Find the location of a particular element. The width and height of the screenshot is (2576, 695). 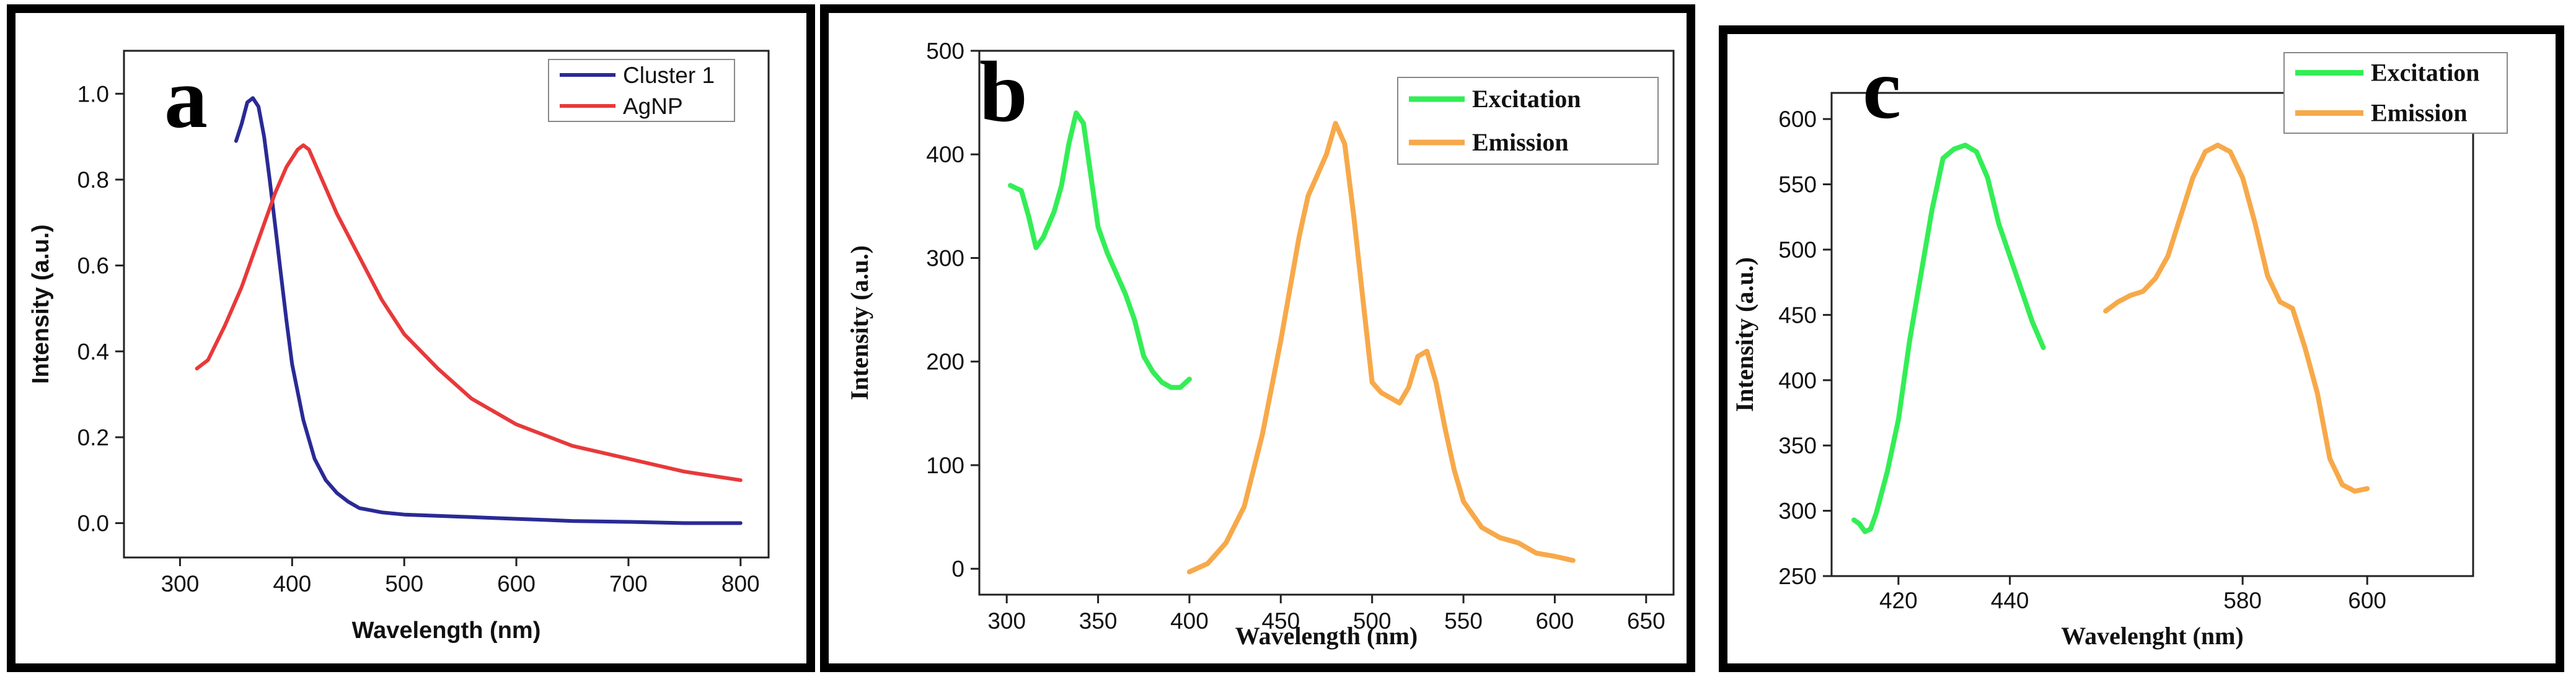

y-tick-label: 0.6 is located at coordinates (93, 266).